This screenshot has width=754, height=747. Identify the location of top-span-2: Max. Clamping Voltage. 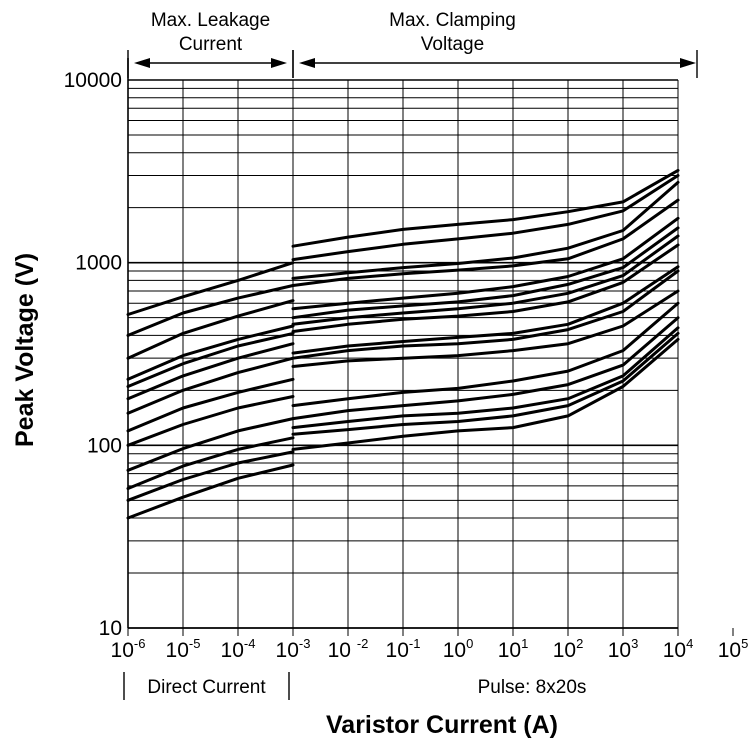
(495, 44).